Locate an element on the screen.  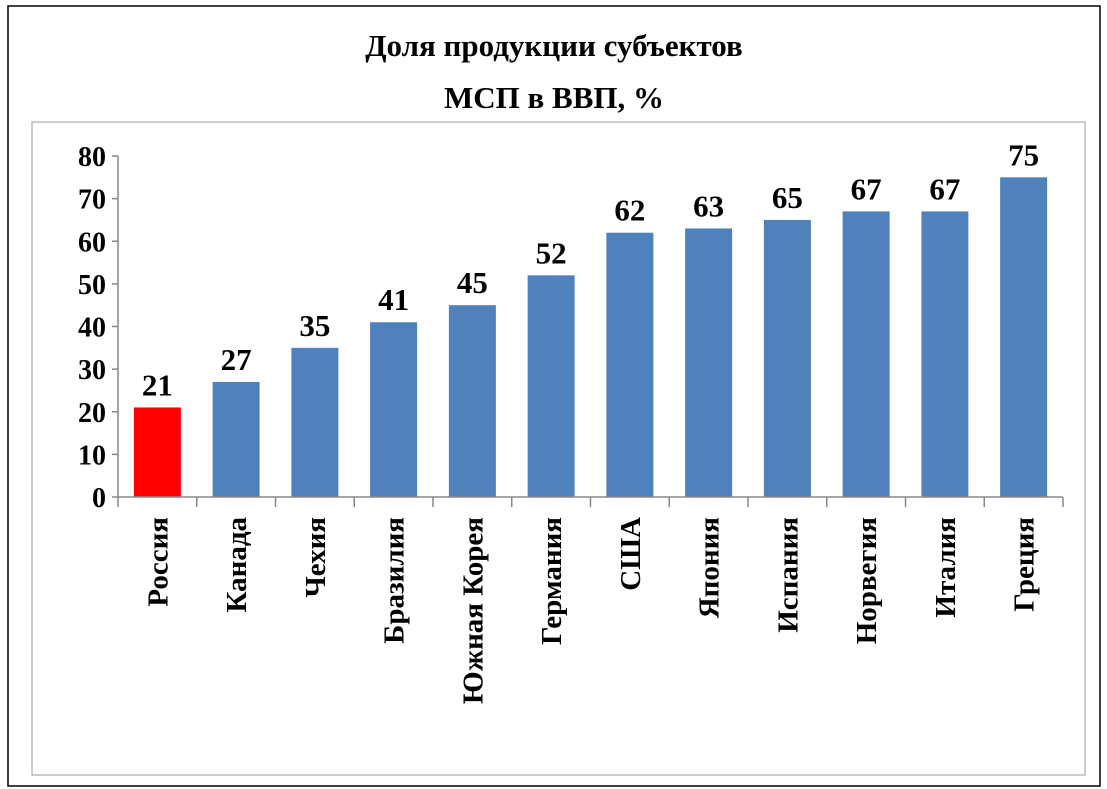
value-label: 65 is located at coordinates (787, 197).